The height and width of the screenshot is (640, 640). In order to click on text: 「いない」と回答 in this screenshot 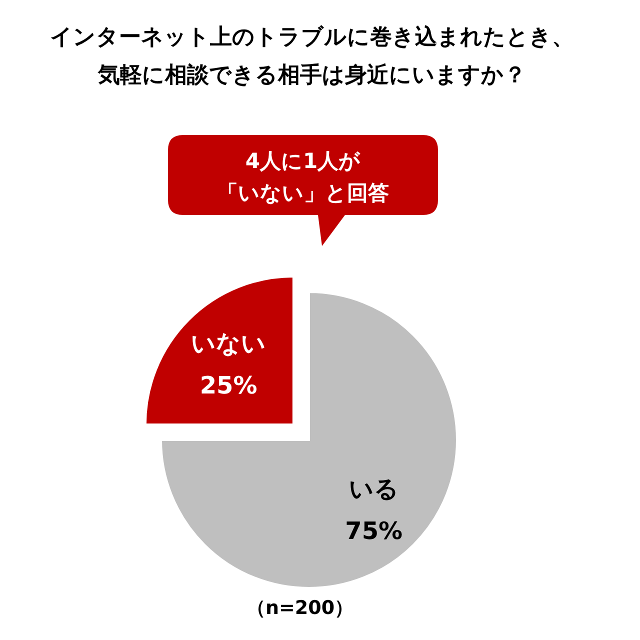, I will do `click(303, 193)`.